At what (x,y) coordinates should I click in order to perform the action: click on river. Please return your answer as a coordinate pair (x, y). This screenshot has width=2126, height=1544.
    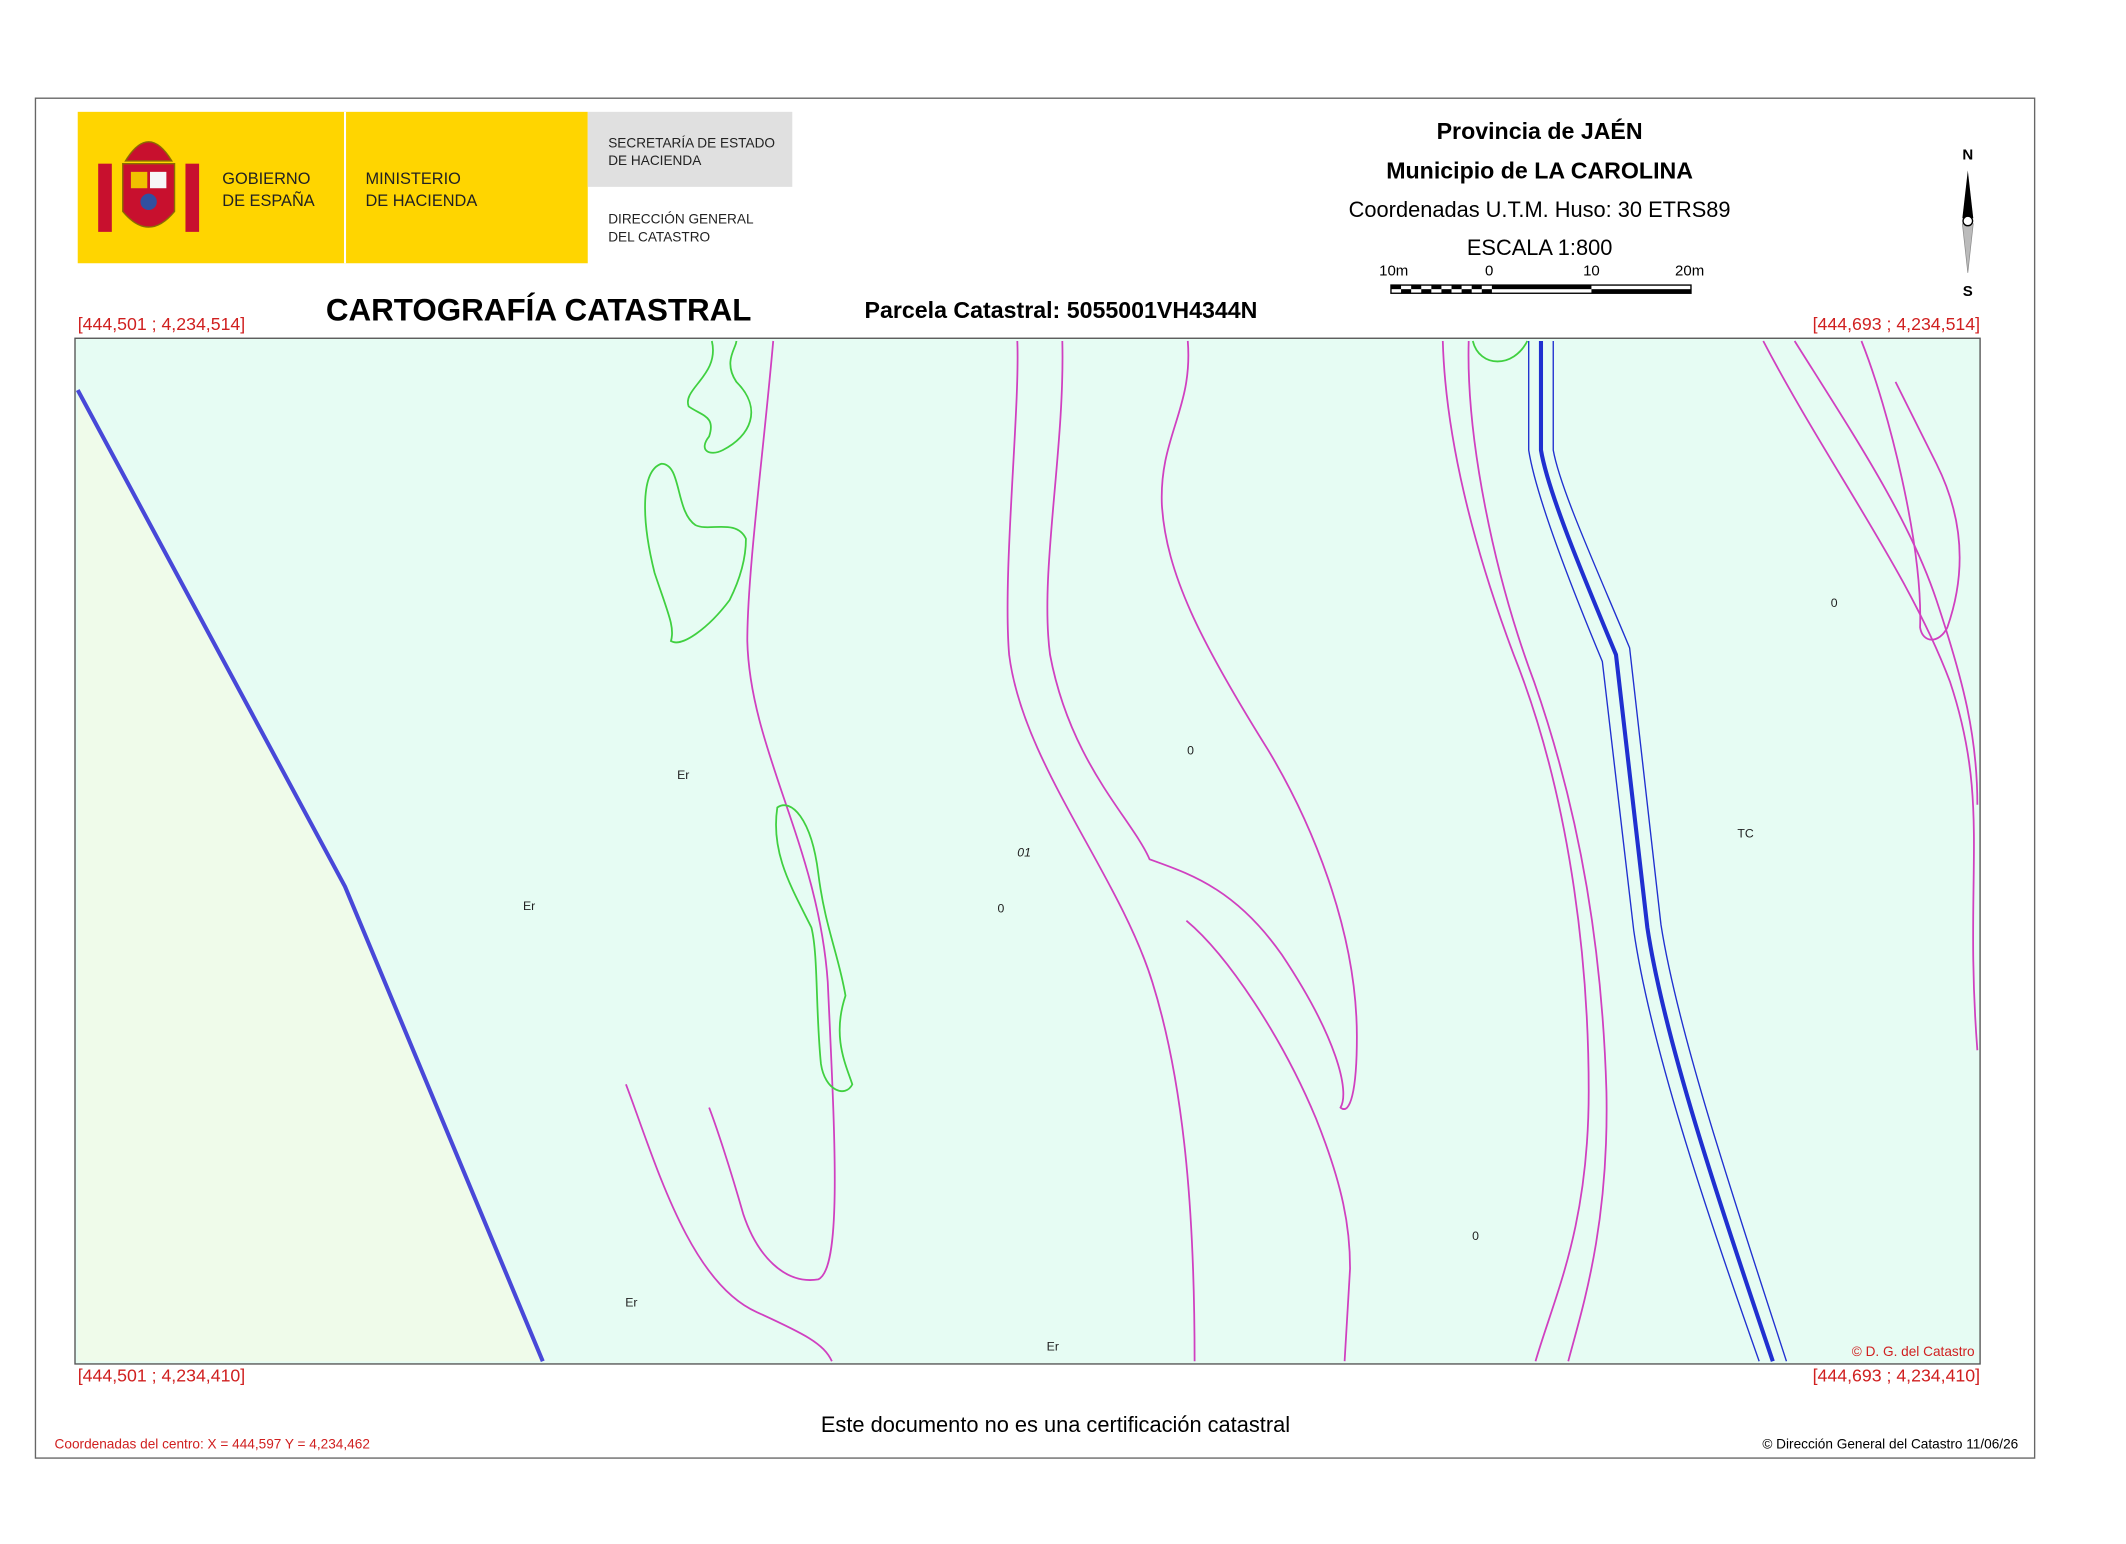
    Looking at the image, I should click on (1658, 851).